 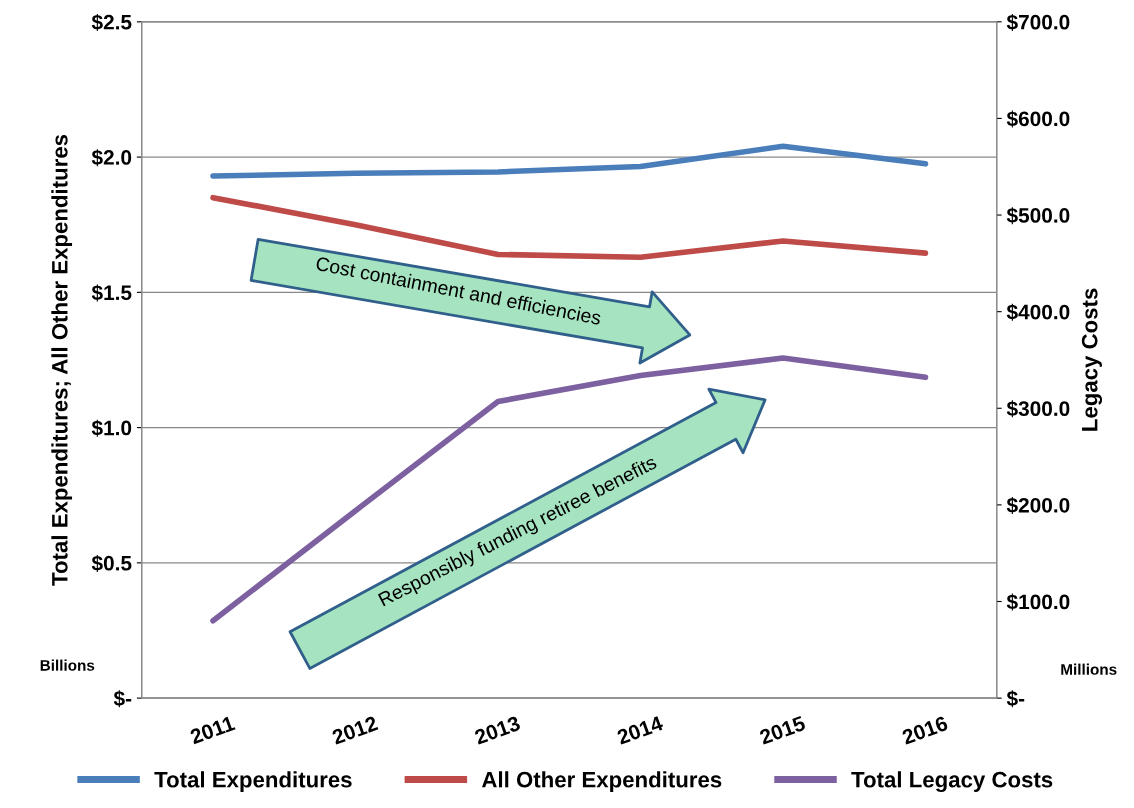 I want to click on y-tick-label: $0.5, so click(x=111, y=563).